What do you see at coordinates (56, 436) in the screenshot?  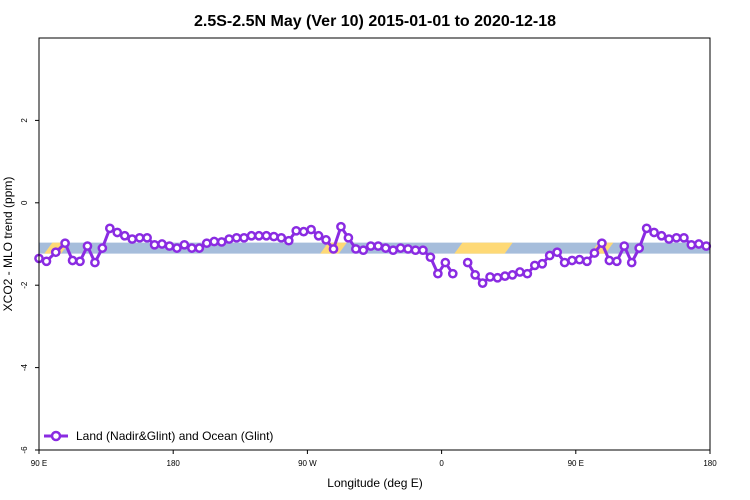 I see `legend-point-marker` at bounding box center [56, 436].